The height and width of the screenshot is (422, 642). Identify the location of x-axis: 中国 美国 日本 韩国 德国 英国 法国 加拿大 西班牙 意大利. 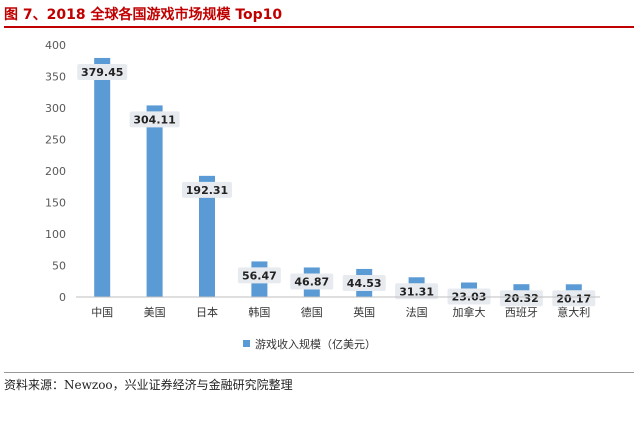
(338, 307).